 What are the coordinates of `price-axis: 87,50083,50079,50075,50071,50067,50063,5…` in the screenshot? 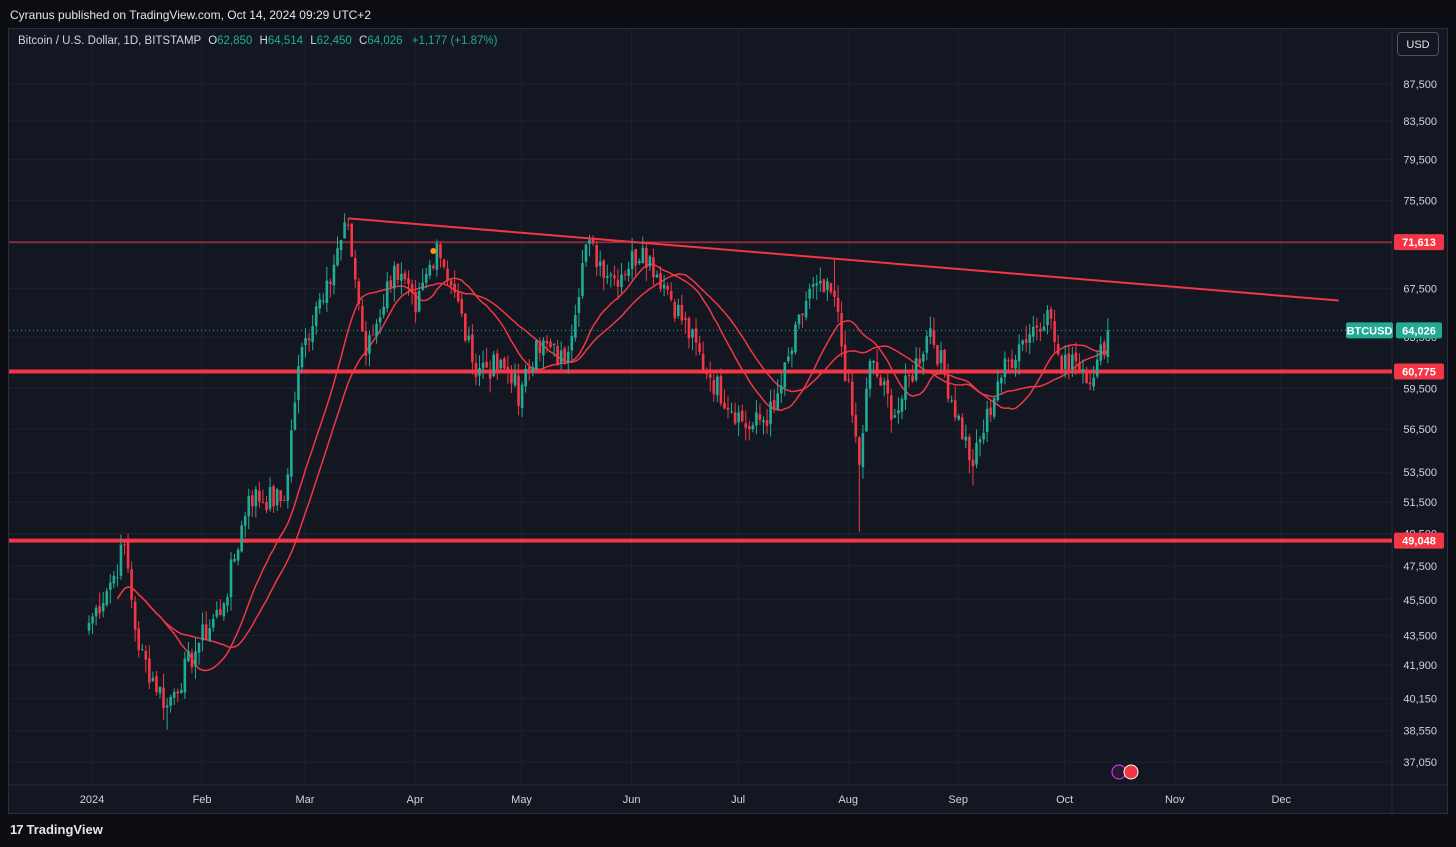 It's located at (1420, 424).